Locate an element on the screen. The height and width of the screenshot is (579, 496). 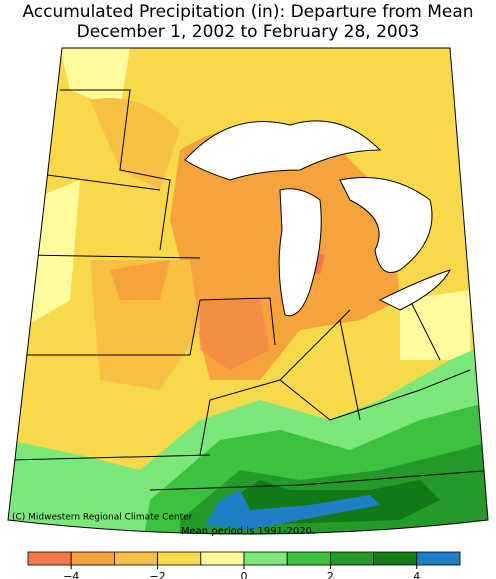
legend-tick-label: 0 is located at coordinates (244, 574).